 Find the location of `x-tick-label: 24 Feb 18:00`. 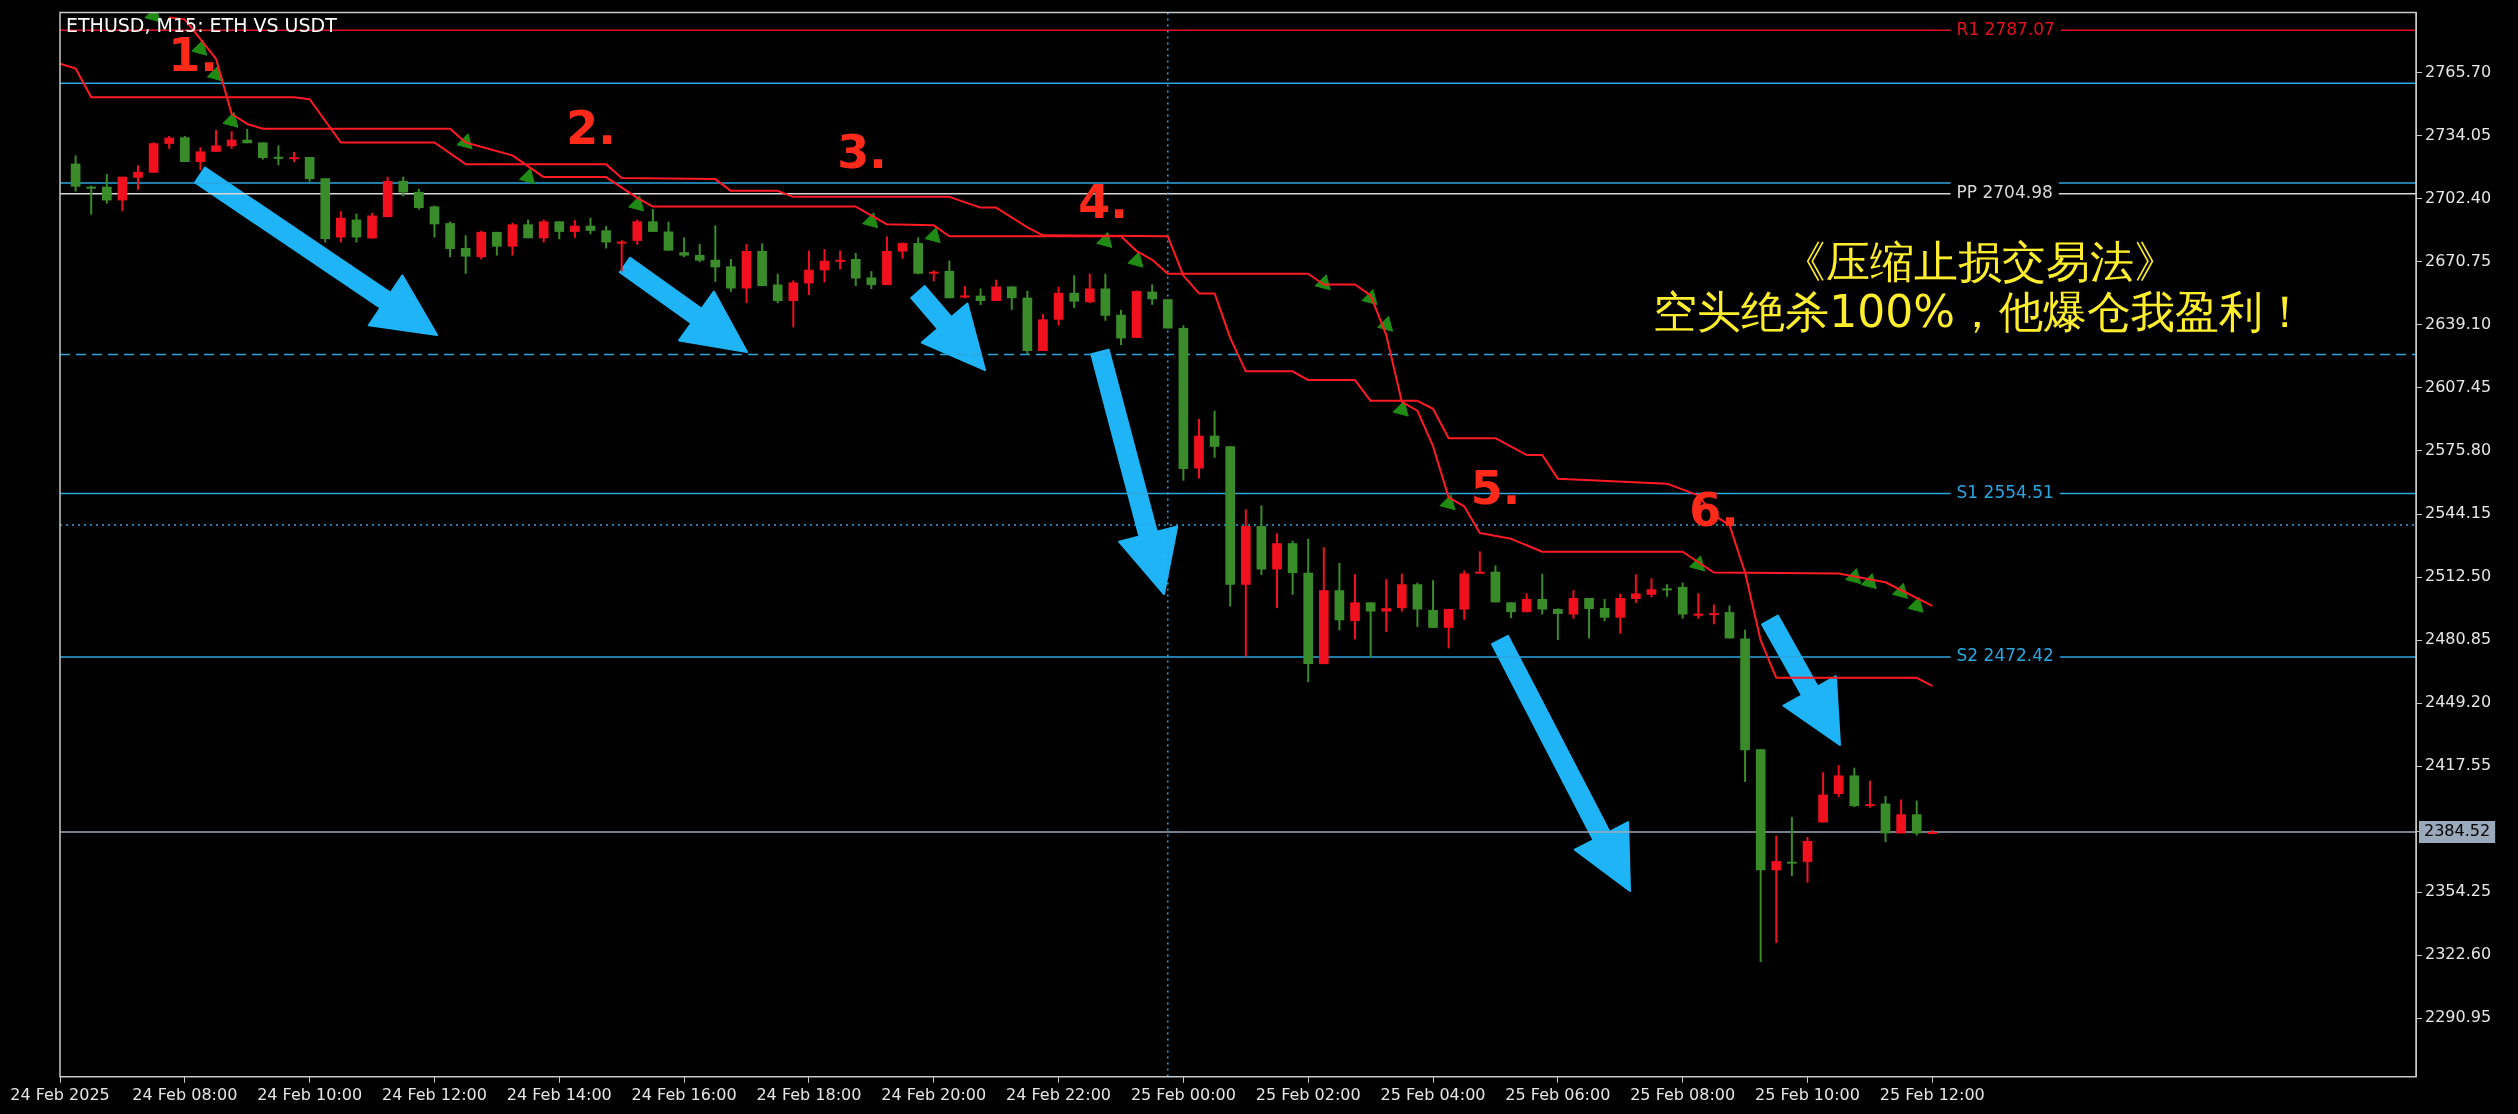

x-tick-label: 24 Feb 18:00 is located at coordinates (809, 1094).